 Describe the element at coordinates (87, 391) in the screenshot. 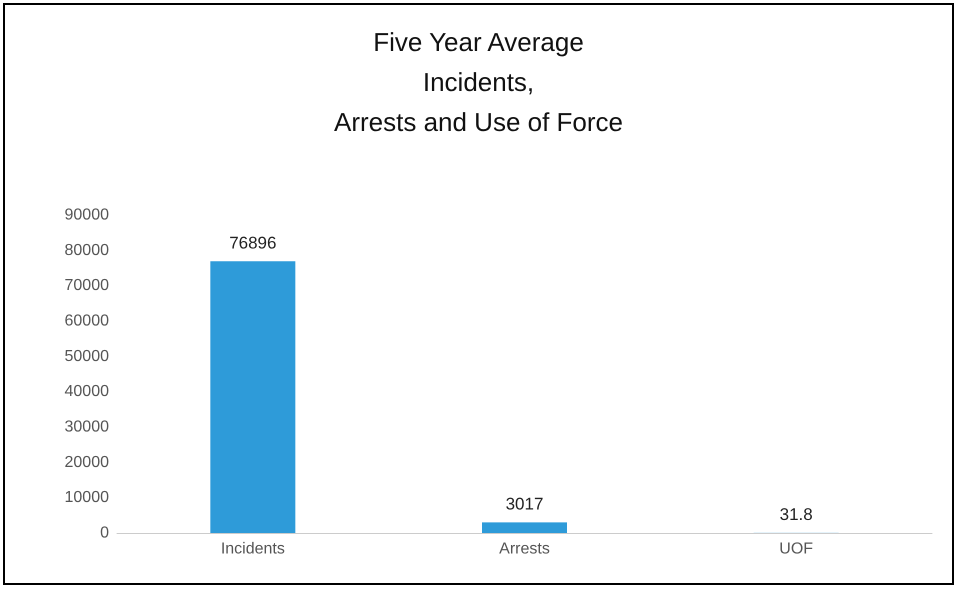

I see `y-tick-label: 40000` at that location.